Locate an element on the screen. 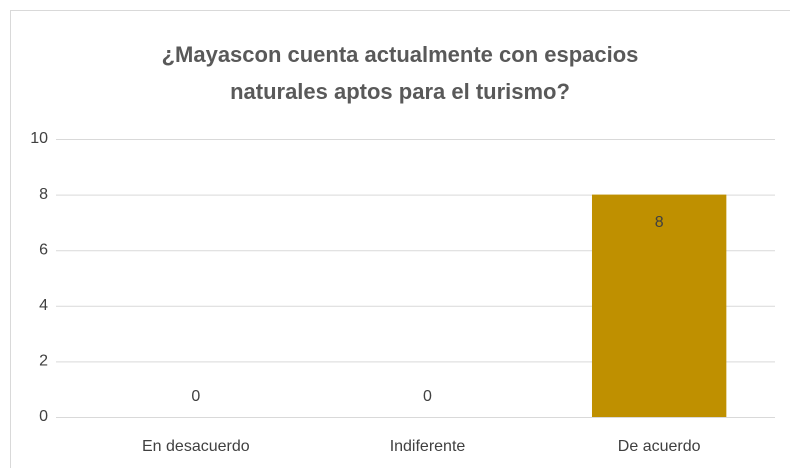  y-tick-label: 6 is located at coordinates (43, 249).